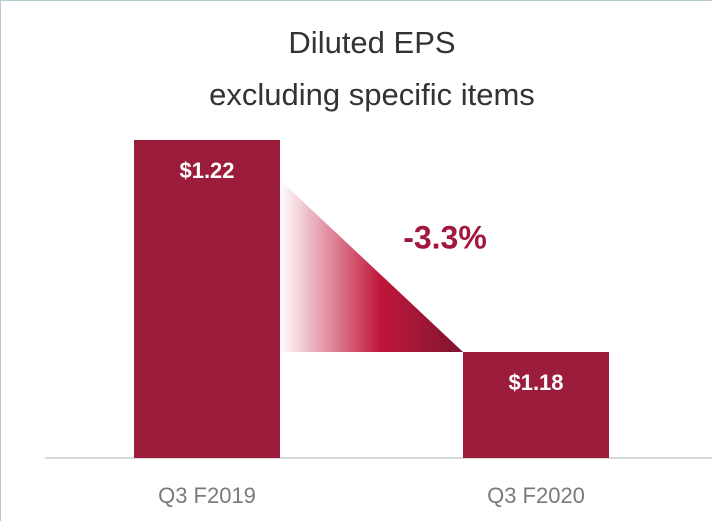 This screenshot has width=712, height=521. Describe the element at coordinates (372, 94) in the screenshot. I see `chart-title: excluding specific items` at that location.